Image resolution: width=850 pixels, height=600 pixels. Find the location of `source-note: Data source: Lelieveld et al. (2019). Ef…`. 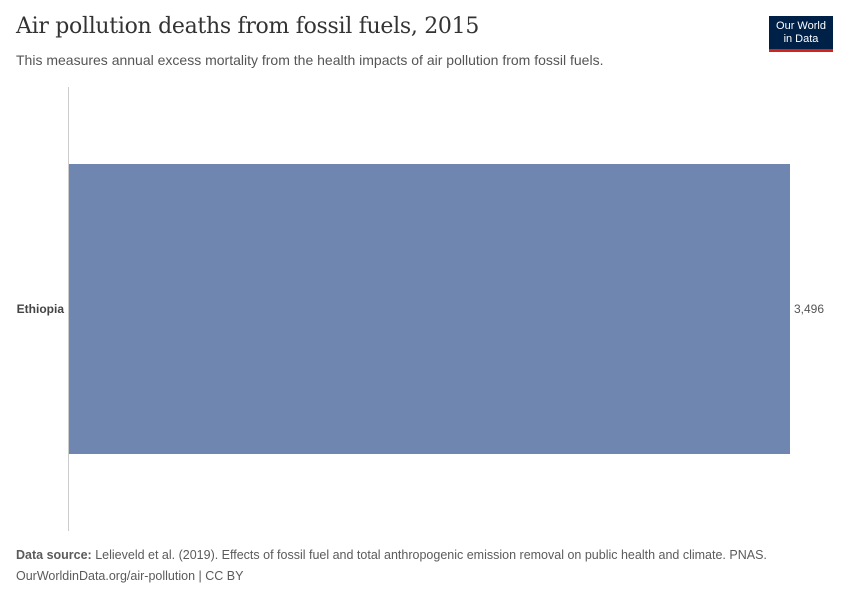

source-note: Data source: Lelieveld et al. (2019). Ef… is located at coordinates (391, 555).